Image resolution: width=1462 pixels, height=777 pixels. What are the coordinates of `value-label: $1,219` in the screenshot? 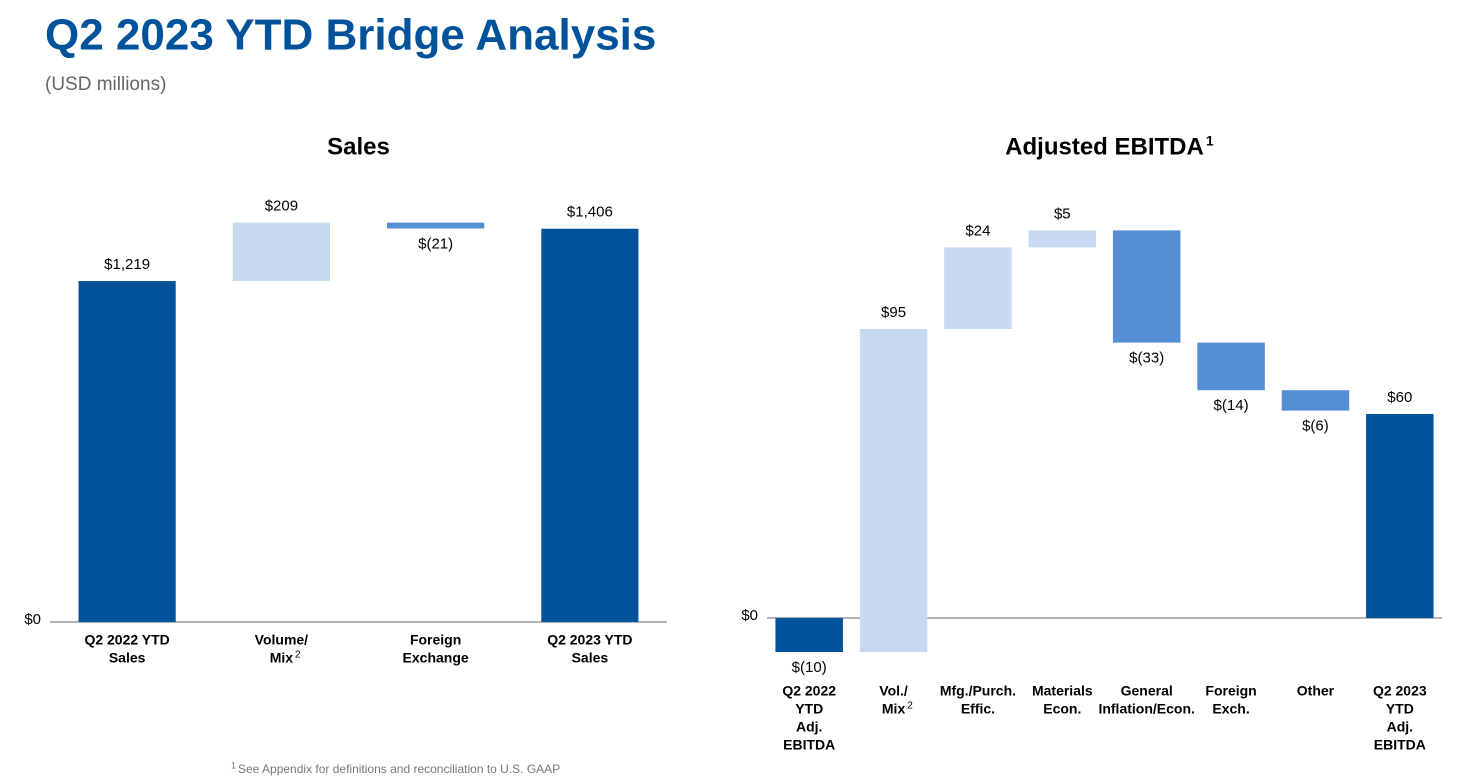 It's located at (127, 264).